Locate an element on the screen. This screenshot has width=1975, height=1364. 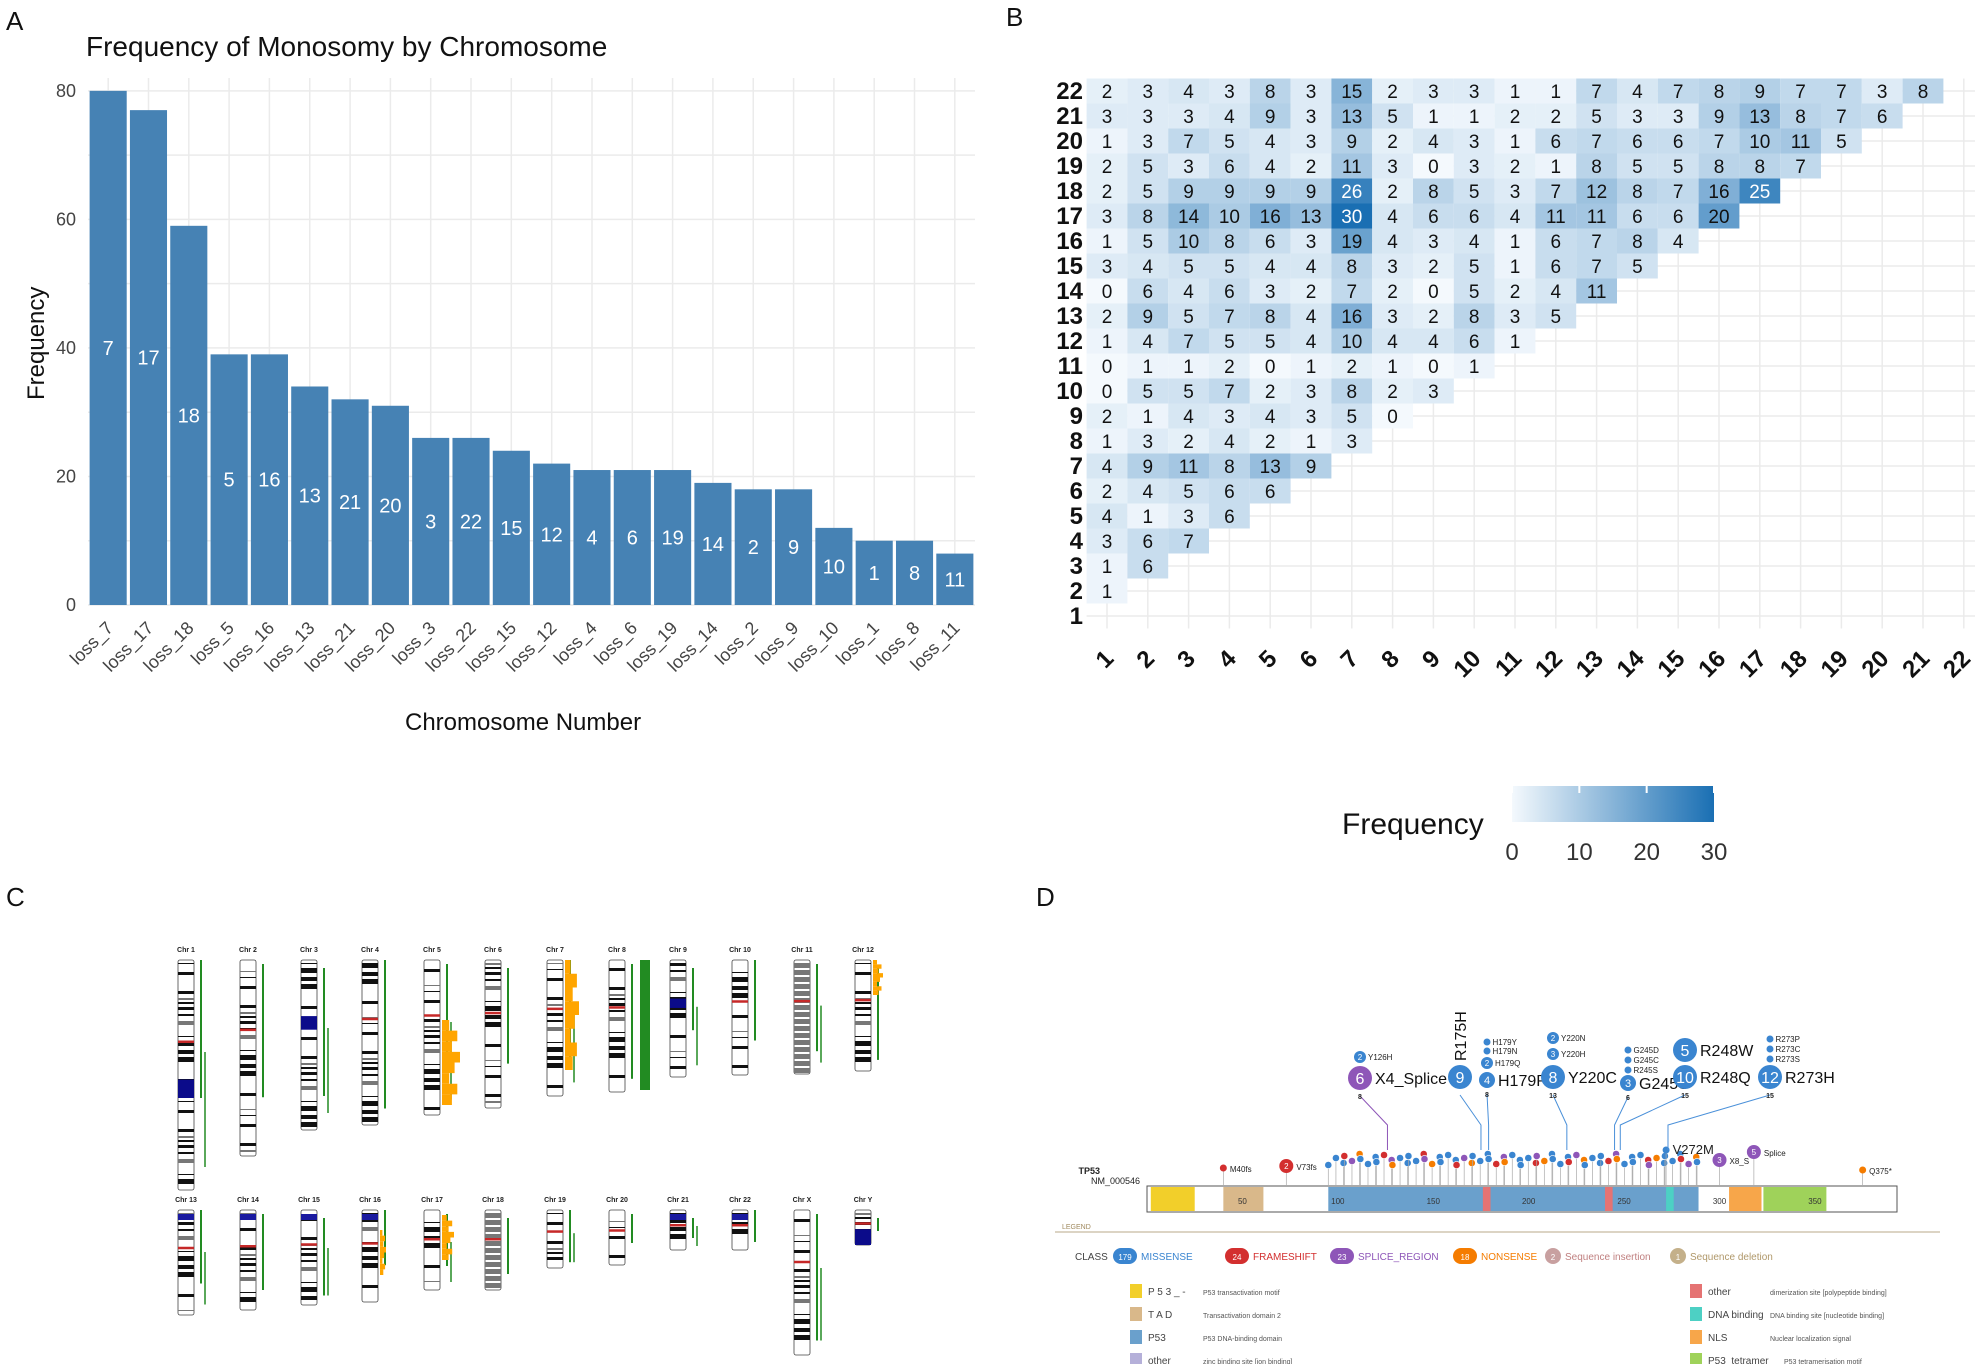
chromosome-label: Chr 21 is located at coordinates (678, 1200).